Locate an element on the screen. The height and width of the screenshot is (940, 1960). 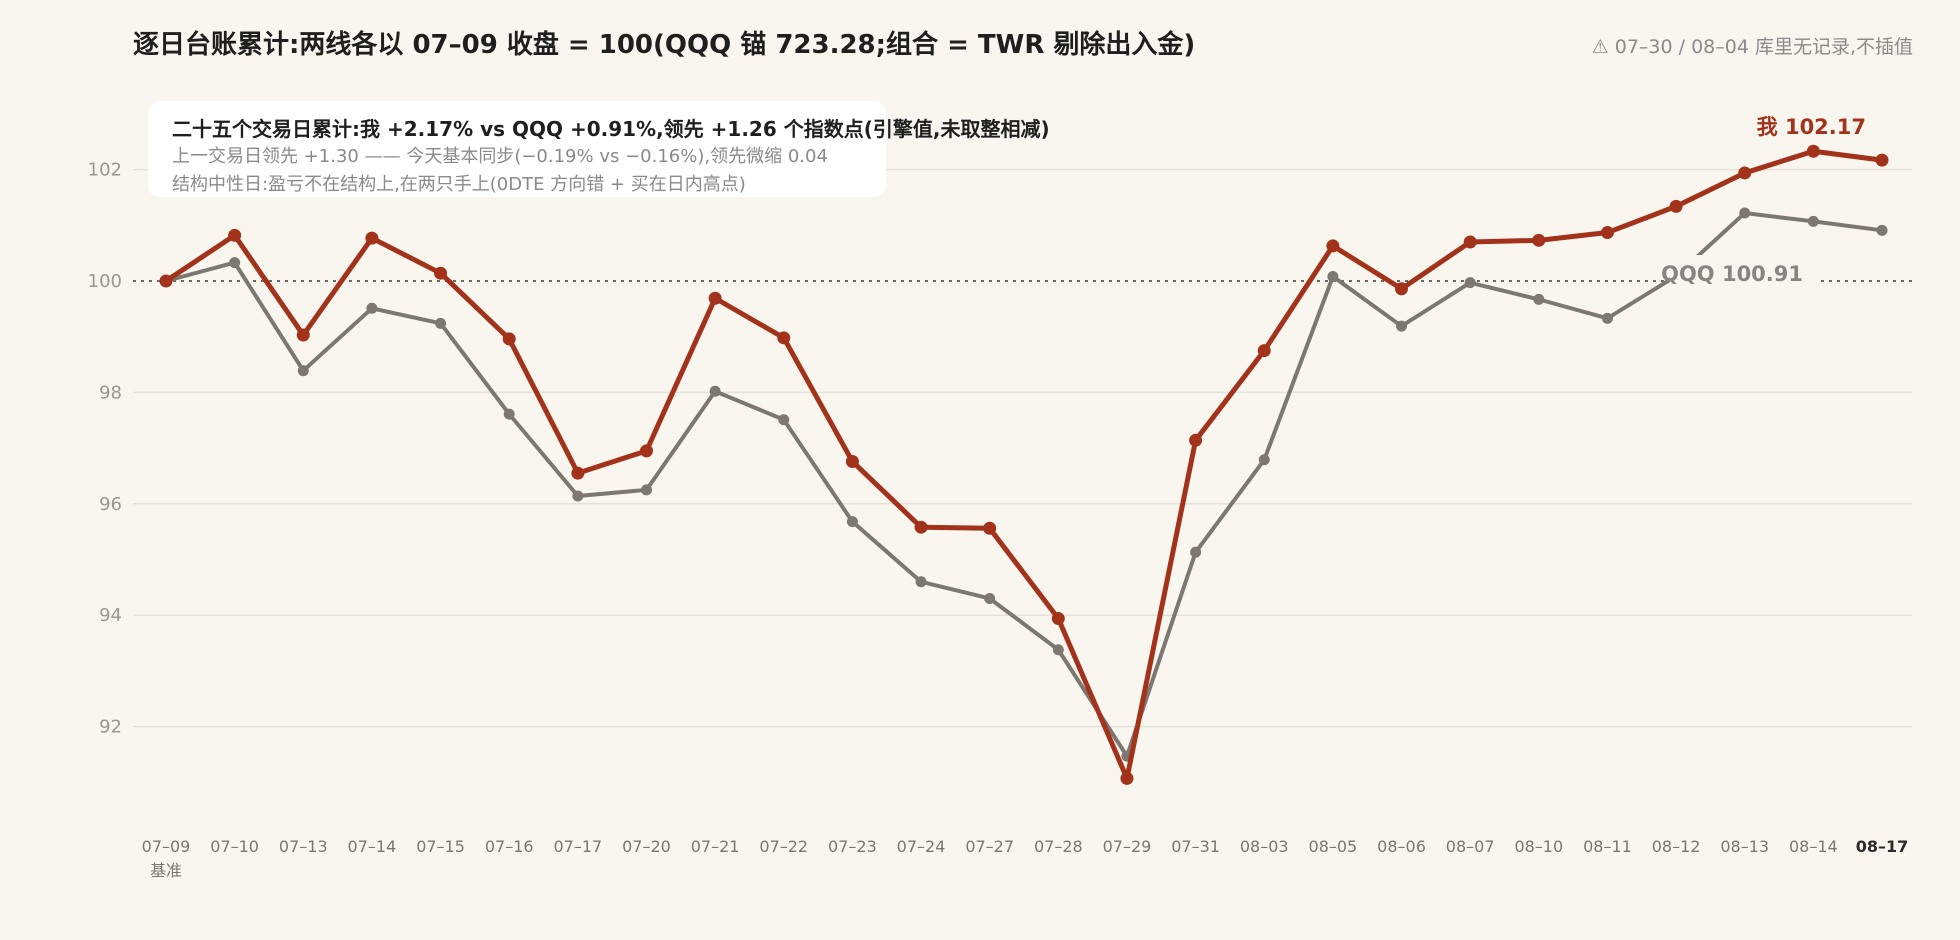
end-label-me: 我 102.17 is located at coordinates (1811, 127).